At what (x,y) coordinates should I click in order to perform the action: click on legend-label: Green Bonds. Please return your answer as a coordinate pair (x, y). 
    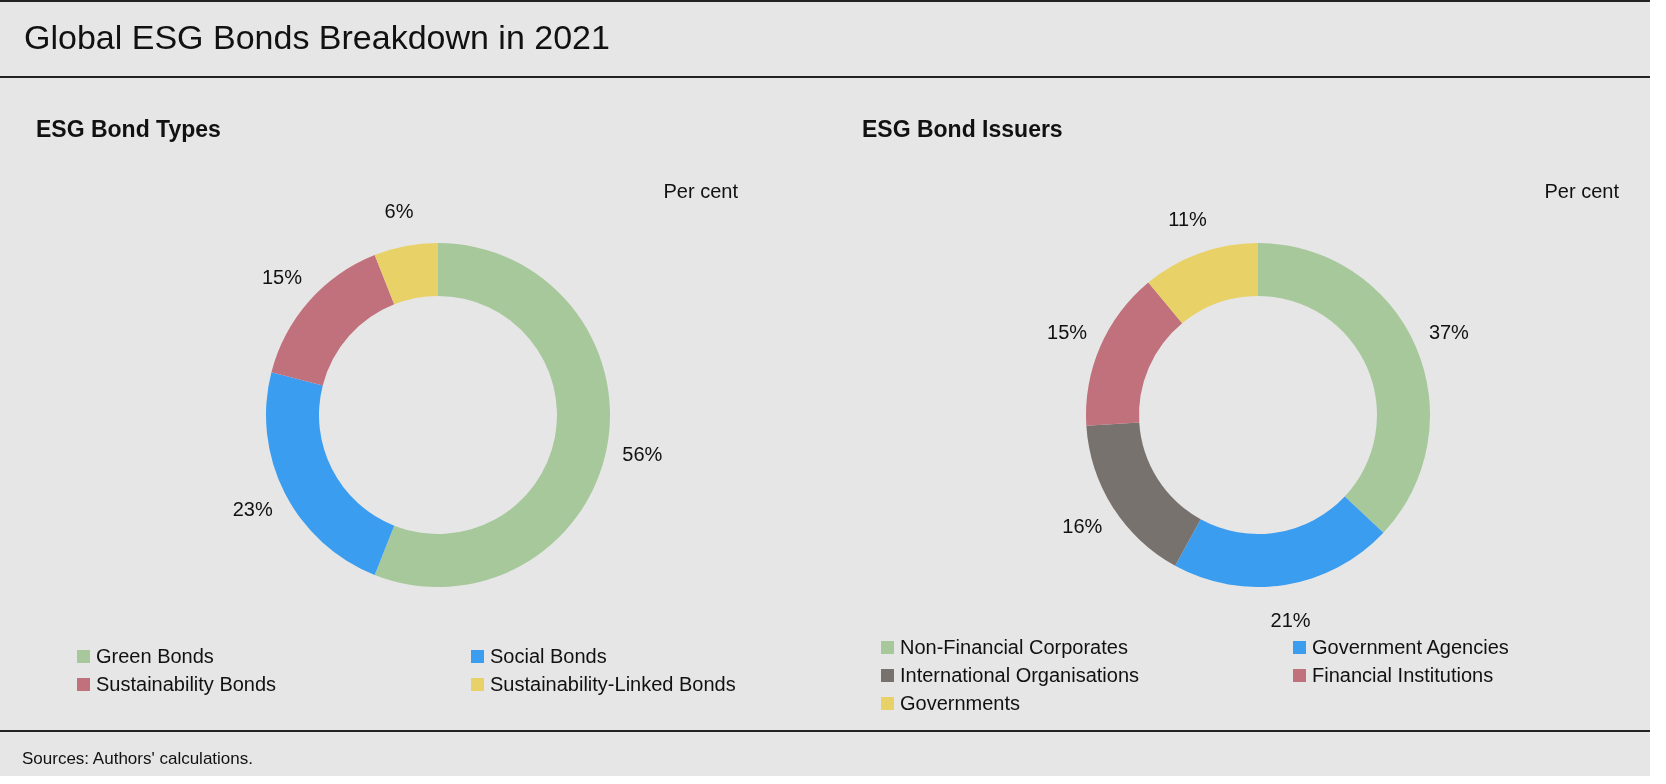
    Looking at the image, I should click on (155, 656).